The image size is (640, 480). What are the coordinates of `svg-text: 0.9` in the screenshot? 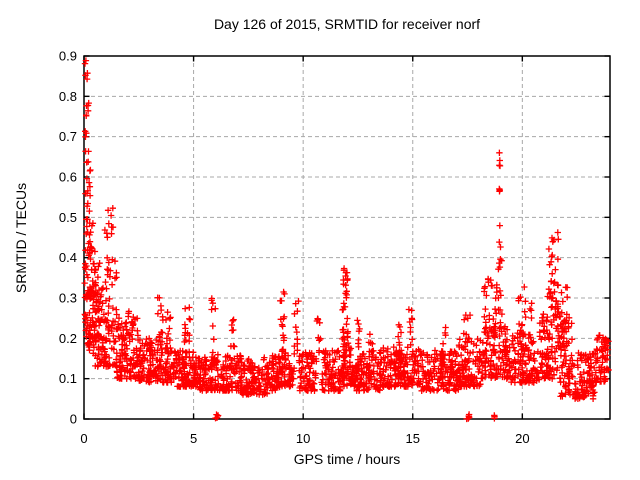 It's located at (68, 56).